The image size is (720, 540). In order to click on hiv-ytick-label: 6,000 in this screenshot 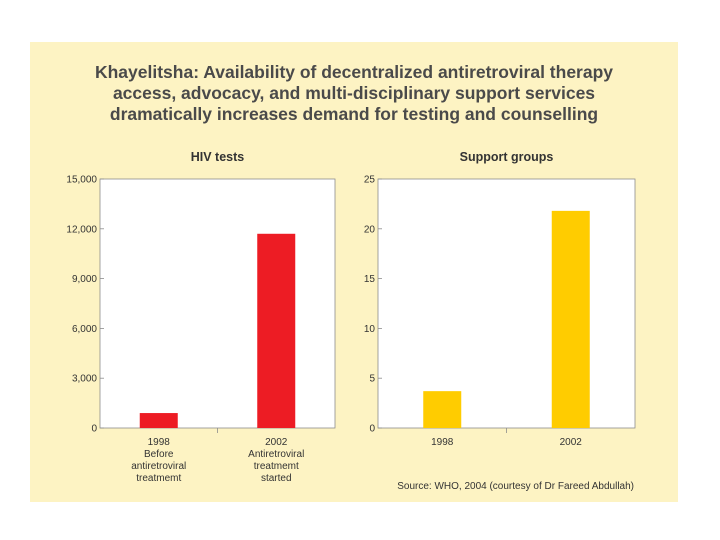, I will do `click(84, 329)`.